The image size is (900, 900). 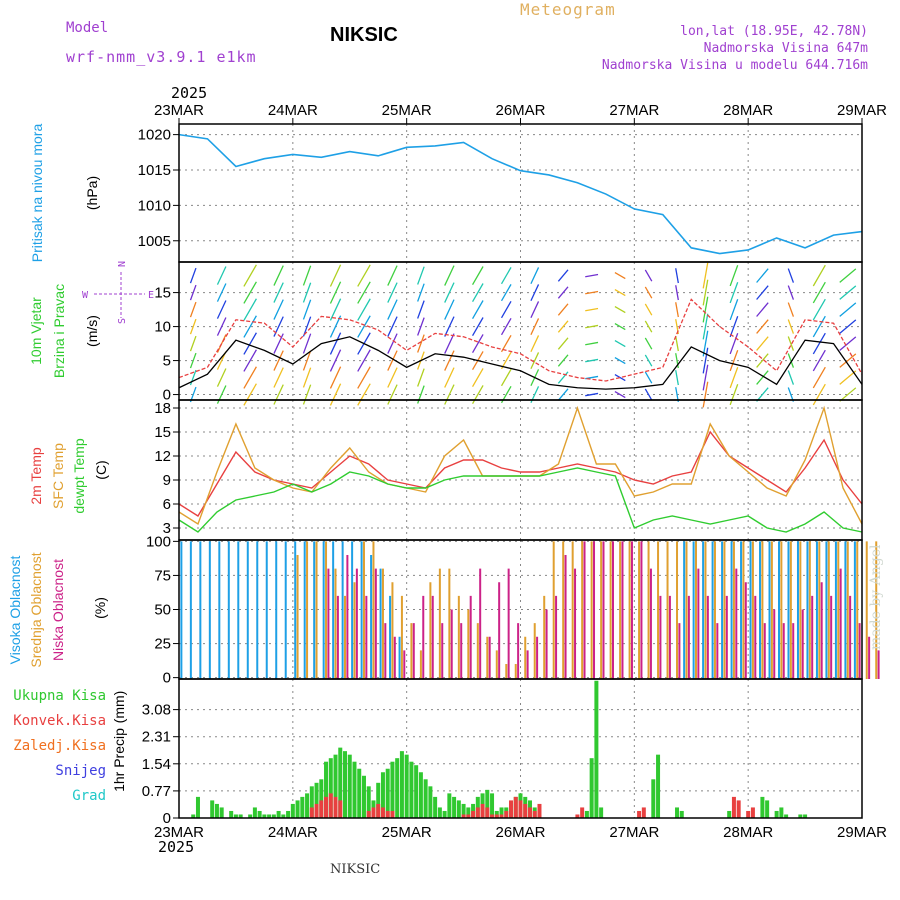 I want to click on panel-frame-temperature, so click(x=520, y=470).